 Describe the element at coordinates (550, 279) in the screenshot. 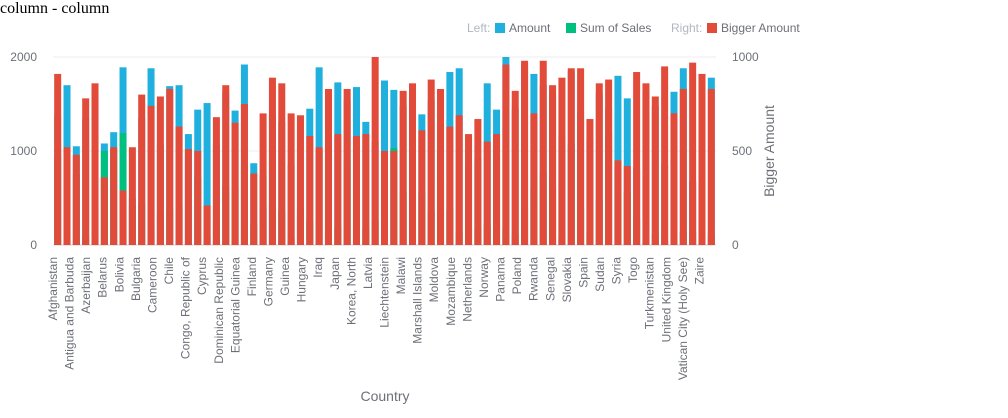

I see `x-tick-label: Senegal` at that location.